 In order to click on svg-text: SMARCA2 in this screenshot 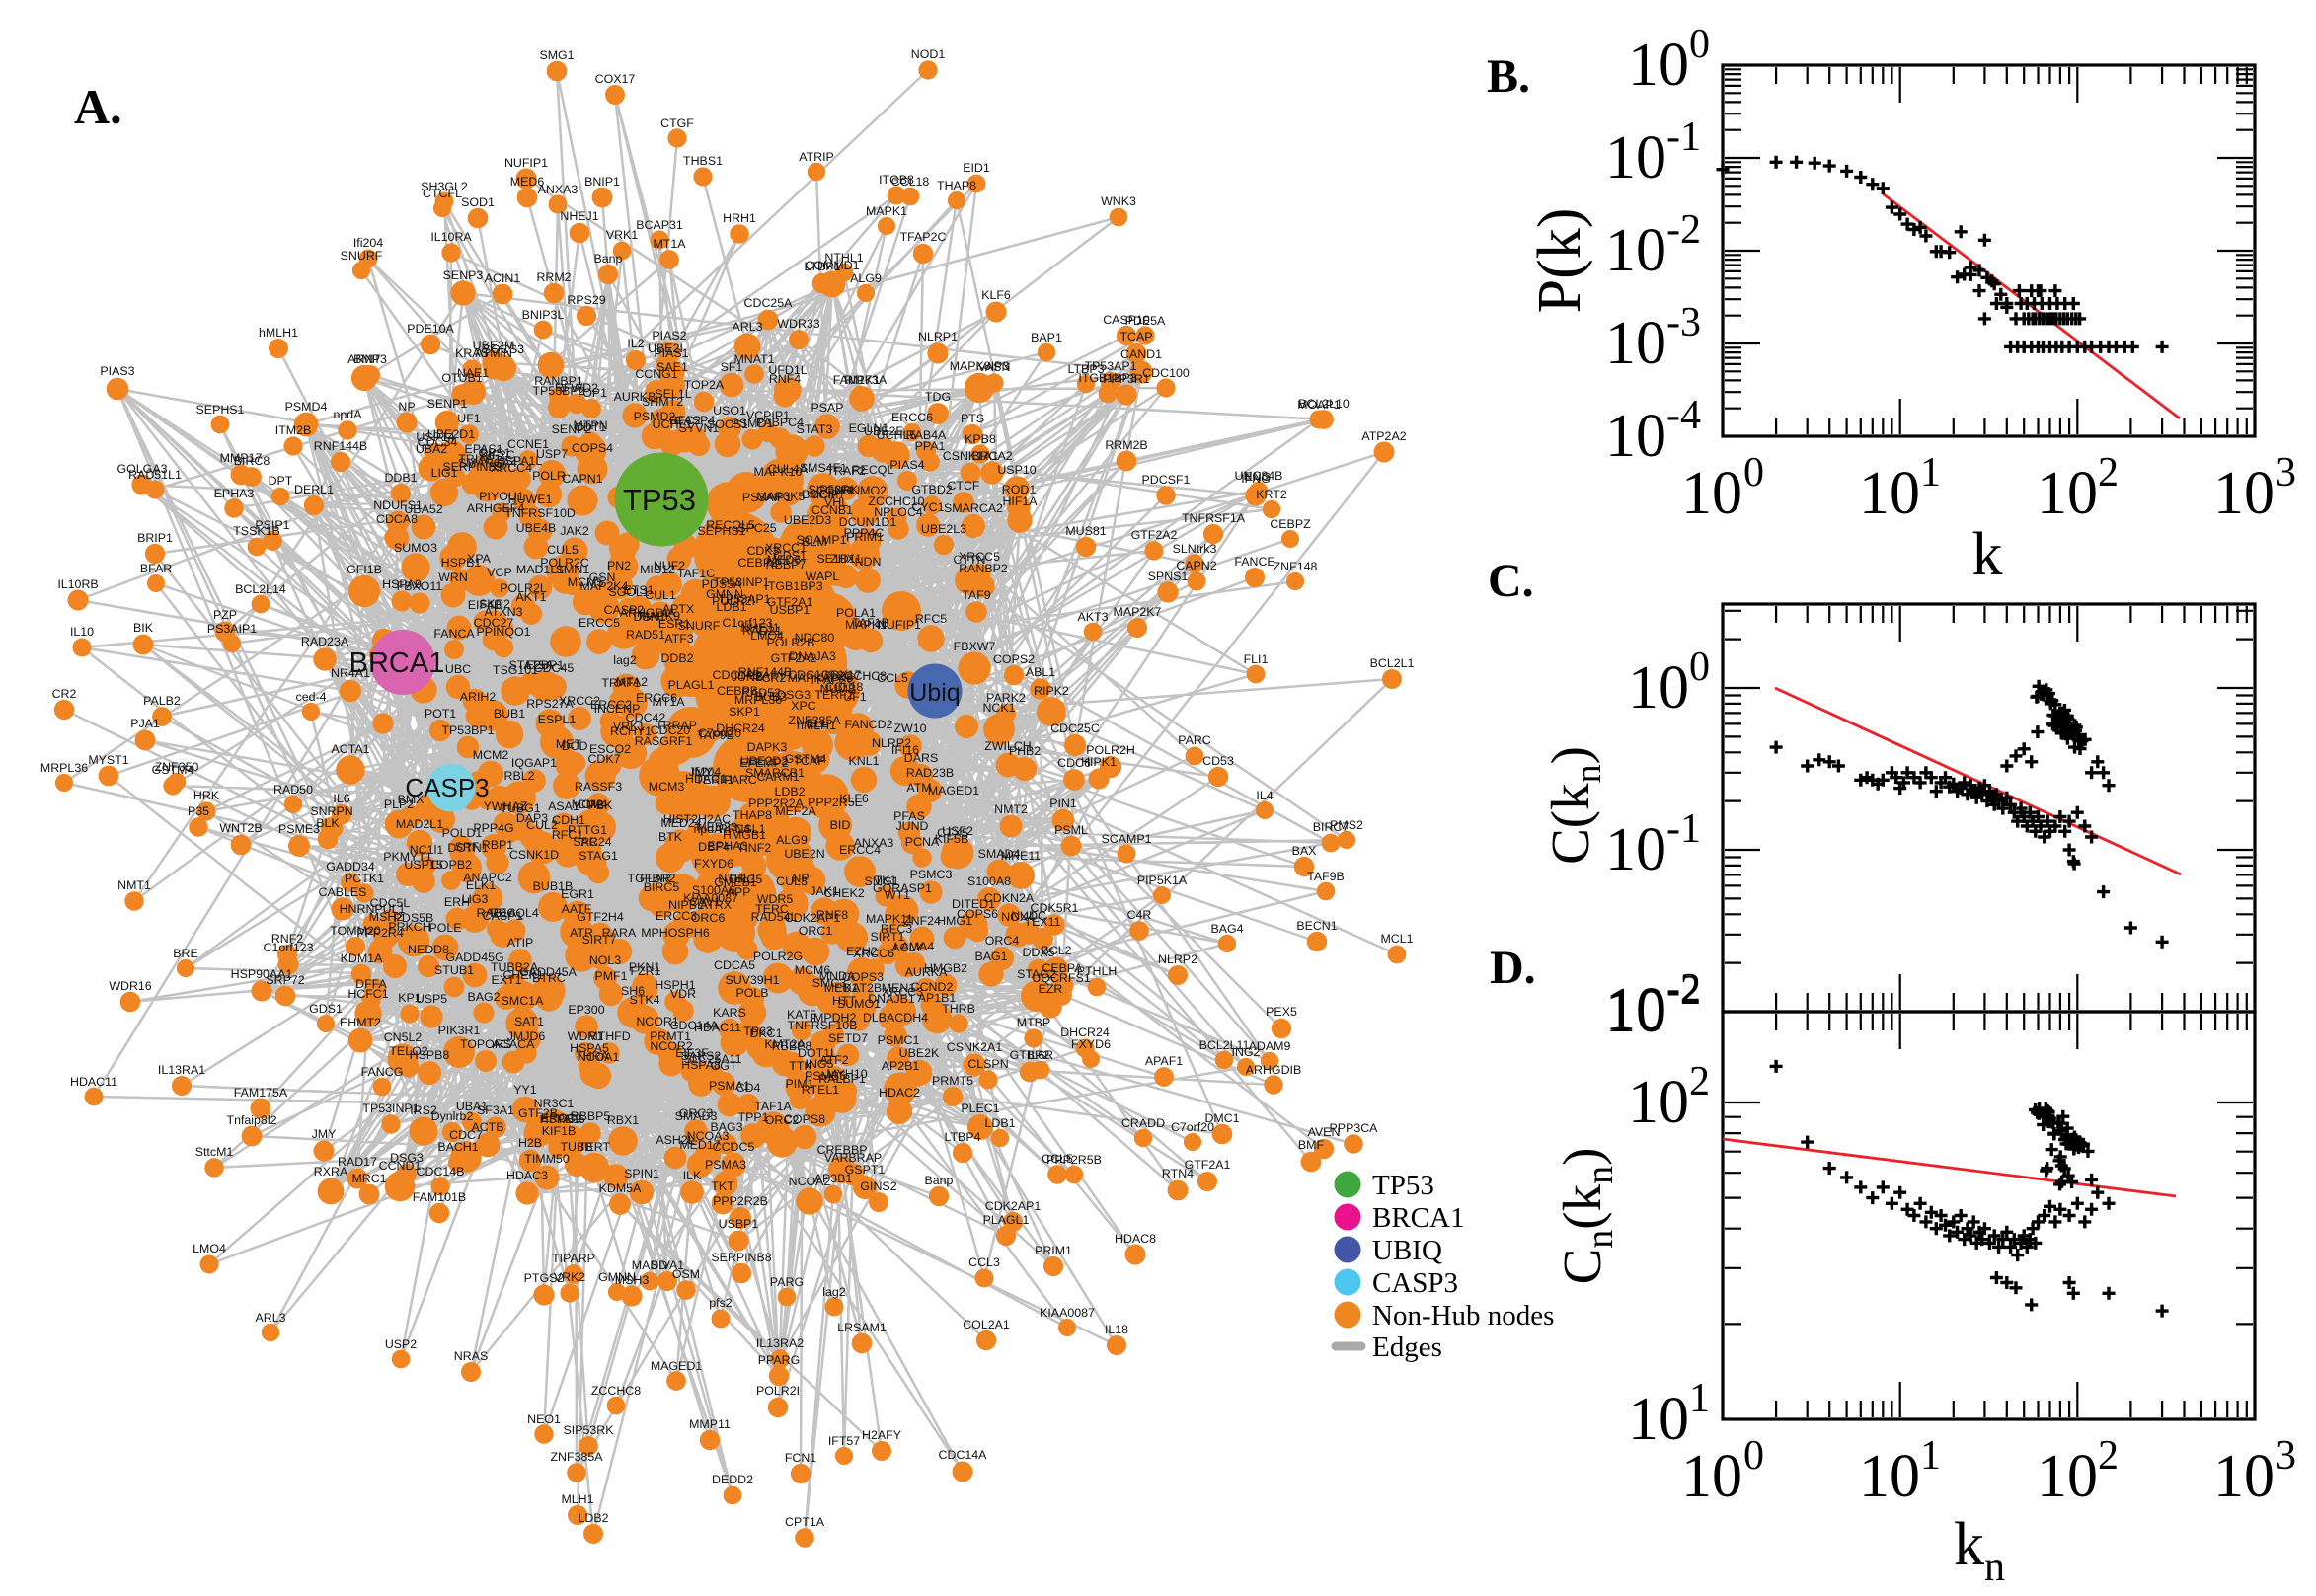, I will do `click(974, 508)`.